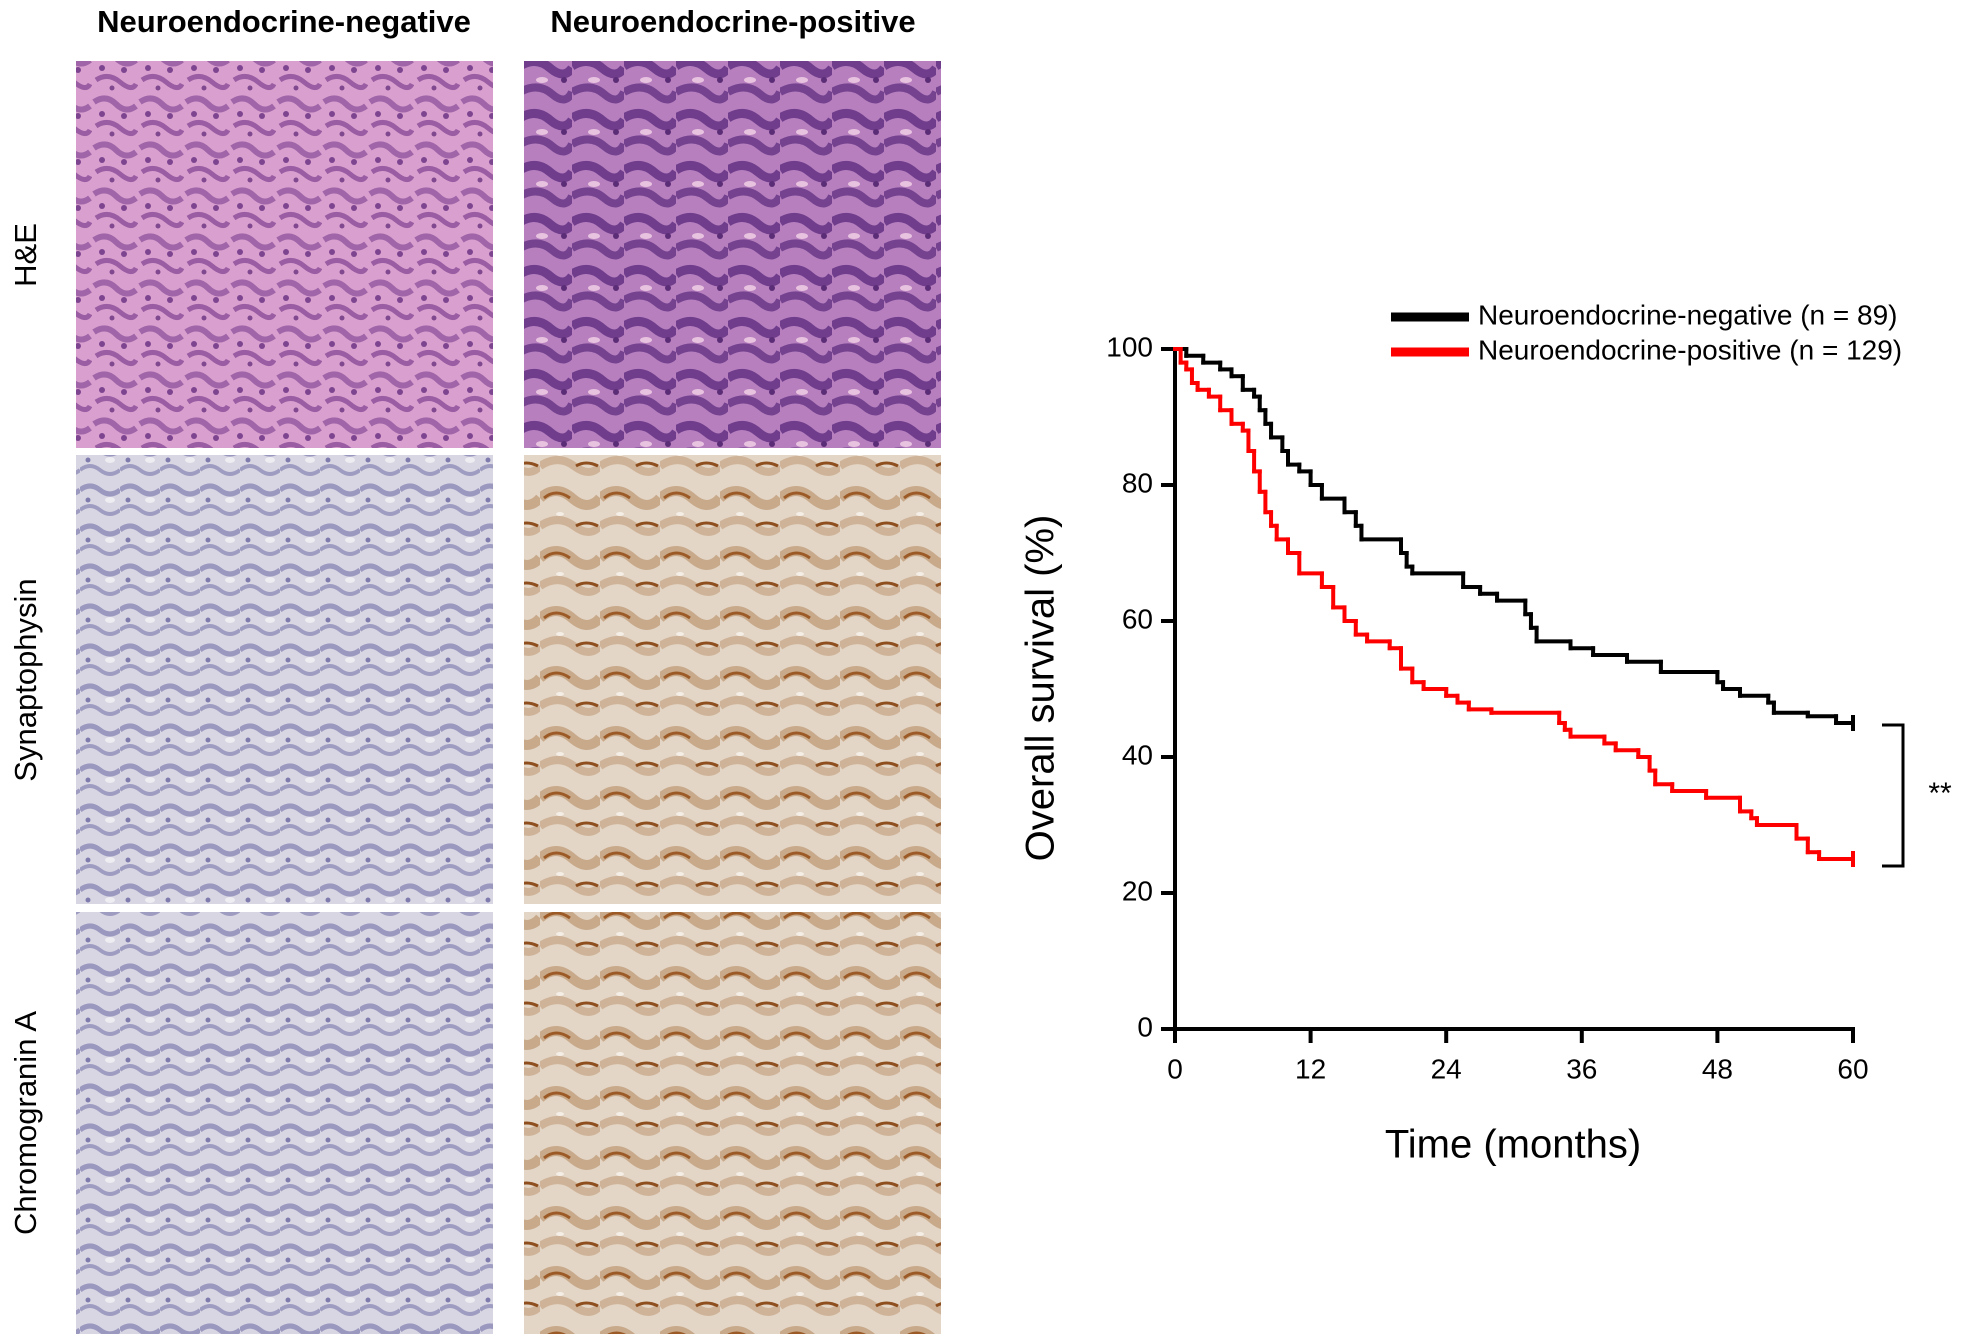  Describe the element at coordinates (1137, 754) in the screenshot. I see `y-tick-label: 40` at that location.